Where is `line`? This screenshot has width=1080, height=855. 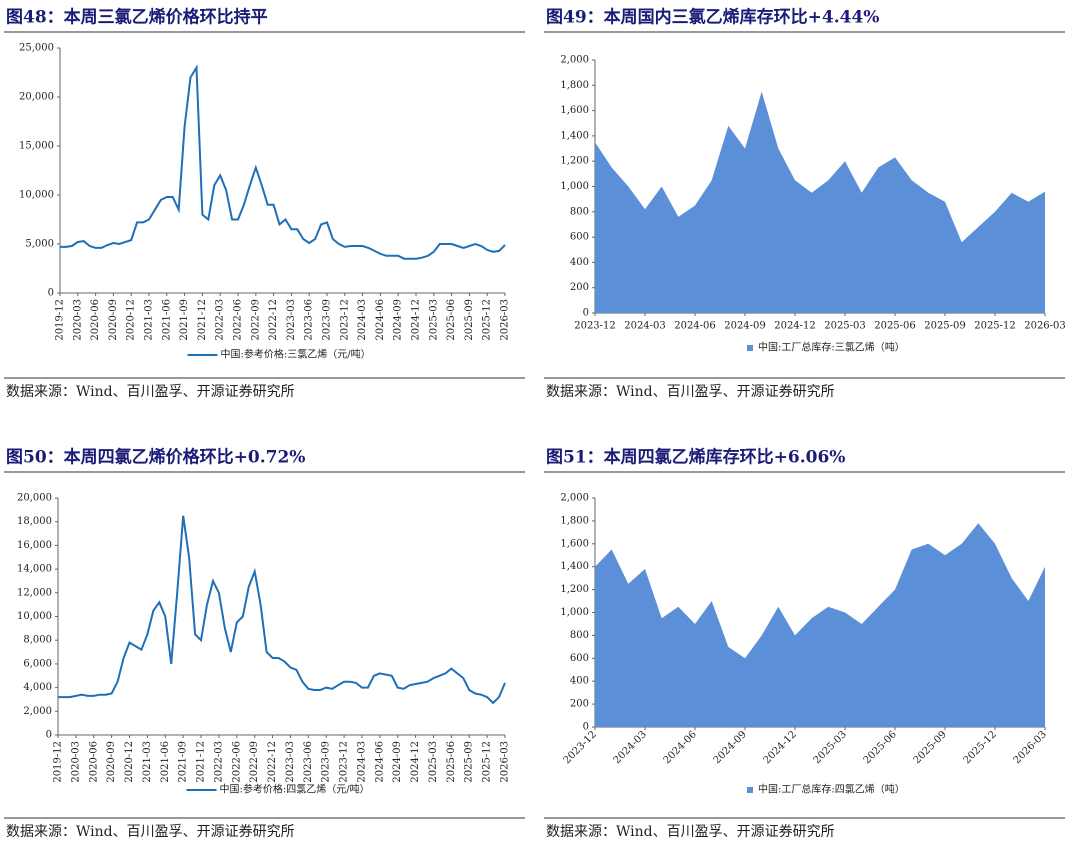
line is located at coordinates (283, 162).